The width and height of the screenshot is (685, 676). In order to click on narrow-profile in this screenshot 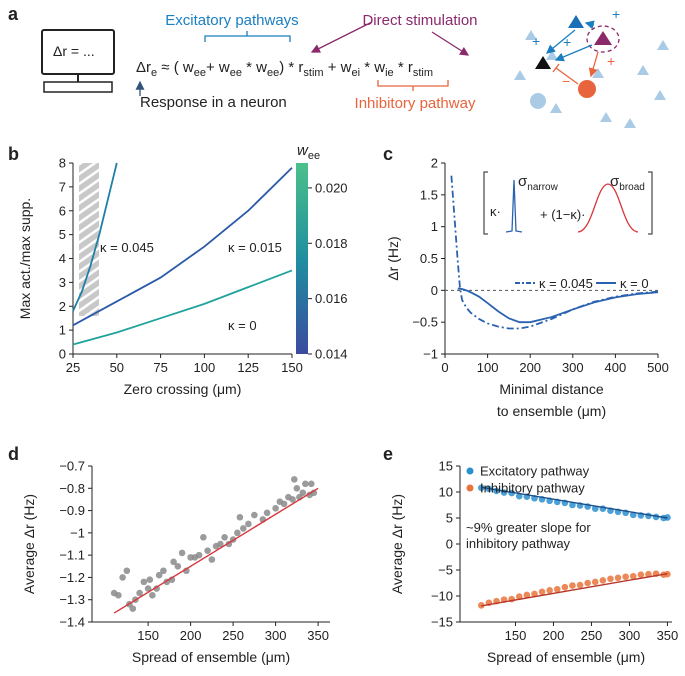, I will do `click(514, 206)`.